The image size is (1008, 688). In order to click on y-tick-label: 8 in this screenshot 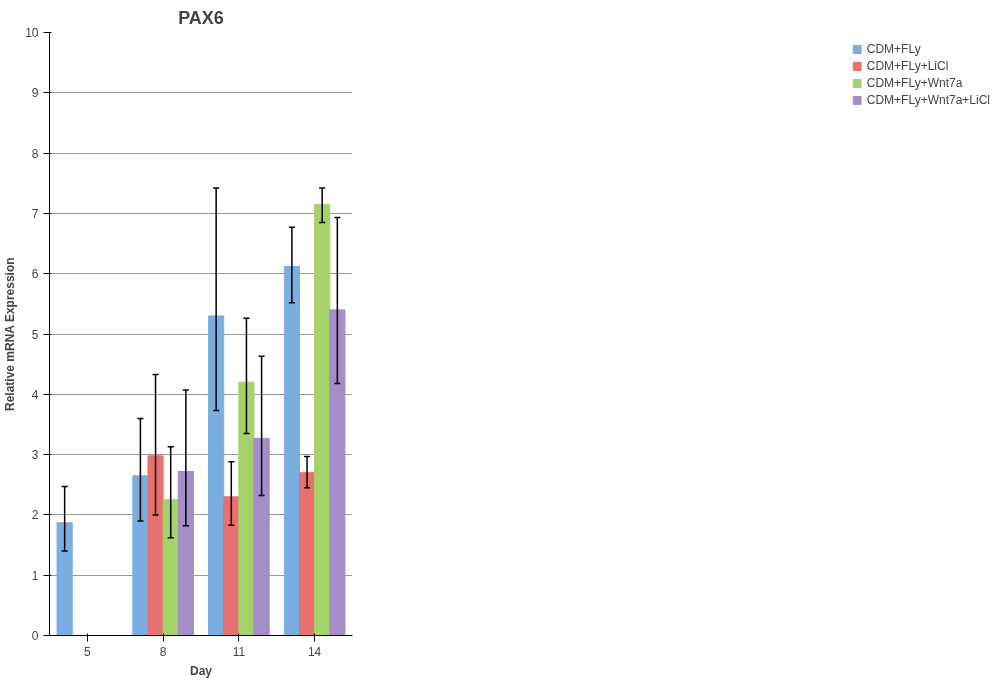, I will do `click(35, 153)`.